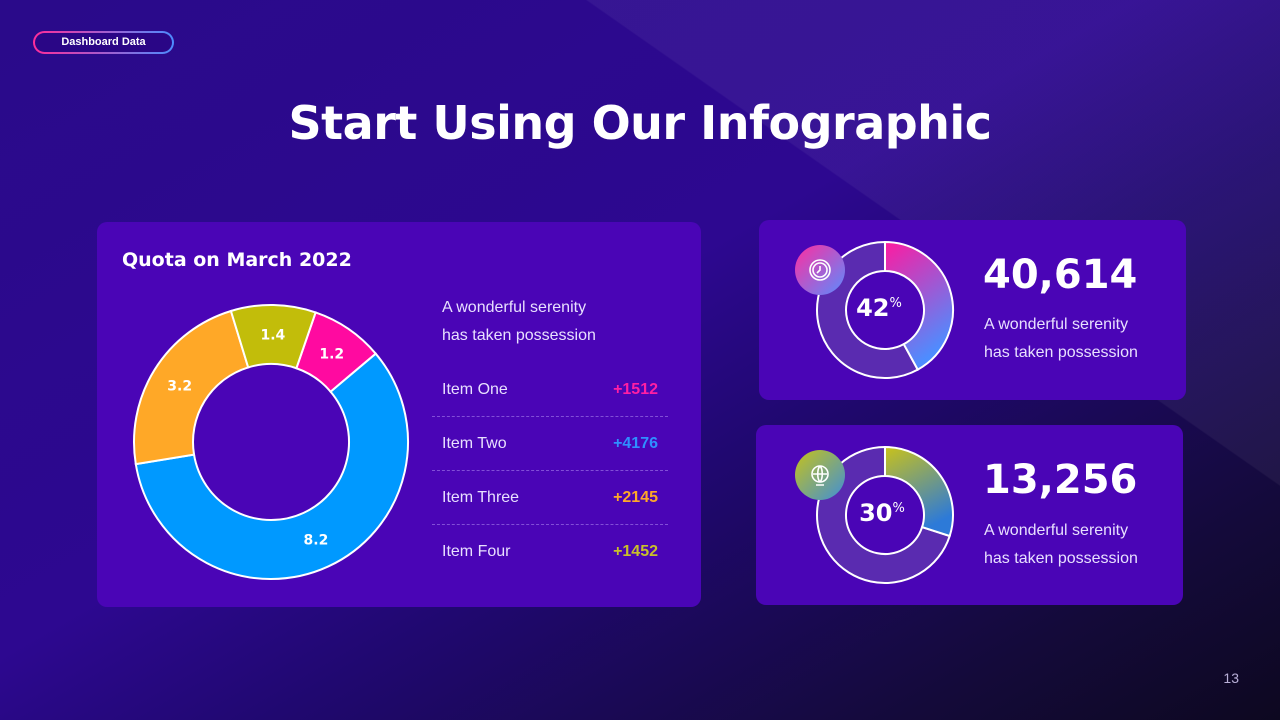  What do you see at coordinates (475, 389) in the screenshot?
I see `item-label: Item One` at bounding box center [475, 389].